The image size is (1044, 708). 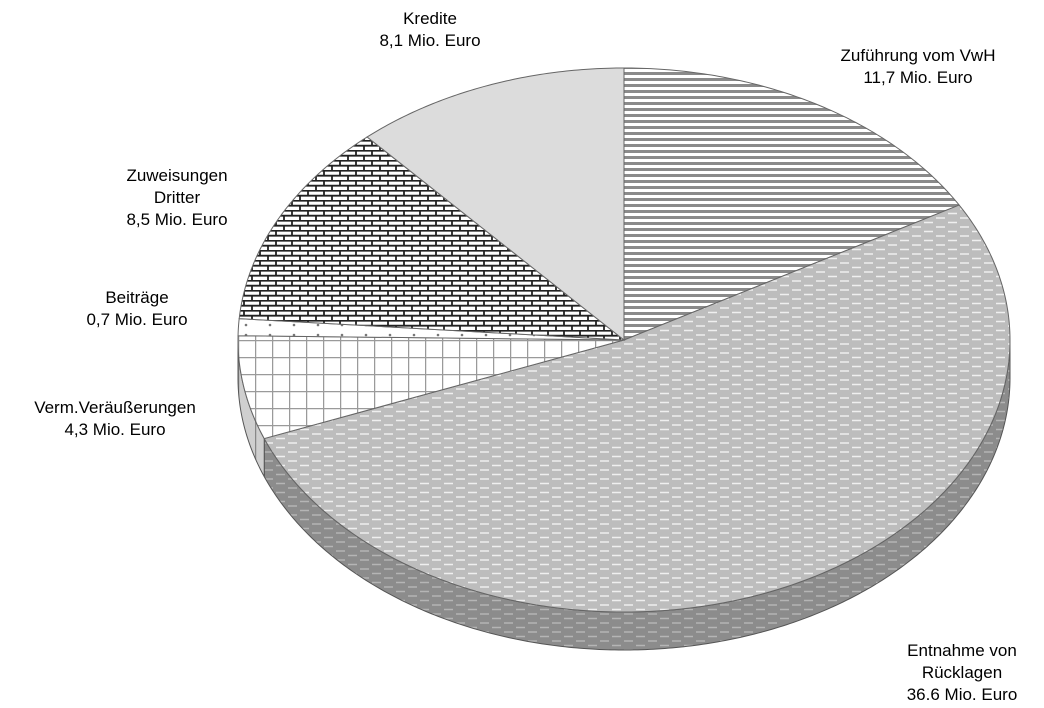 What do you see at coordinates (177, 186) in the screenshot?
I see `slice-name: Zuweisungen Dritter` at bounding box center [177, 186].